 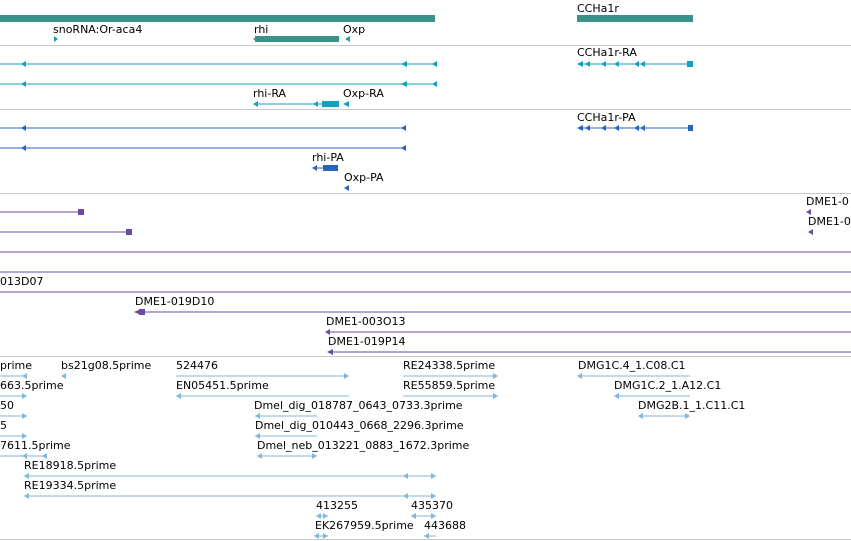 I want to click on snorna-strand-arrow-icon, so click(x=56, y=39).